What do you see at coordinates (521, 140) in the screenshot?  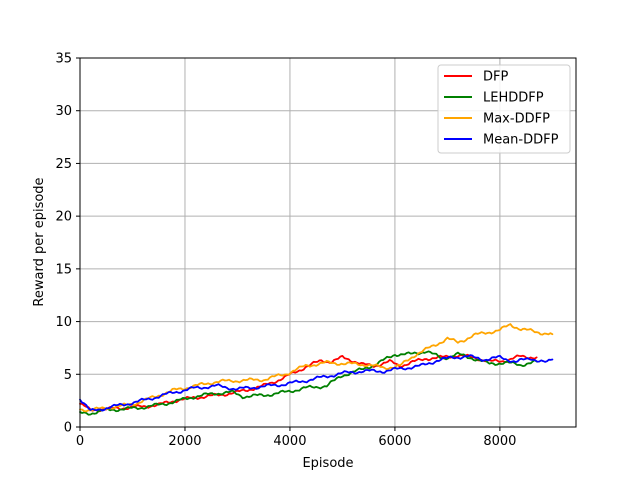 I see `legend-label-mean-ddfp: Mean-DDFP` at bounding box center [521, 140].